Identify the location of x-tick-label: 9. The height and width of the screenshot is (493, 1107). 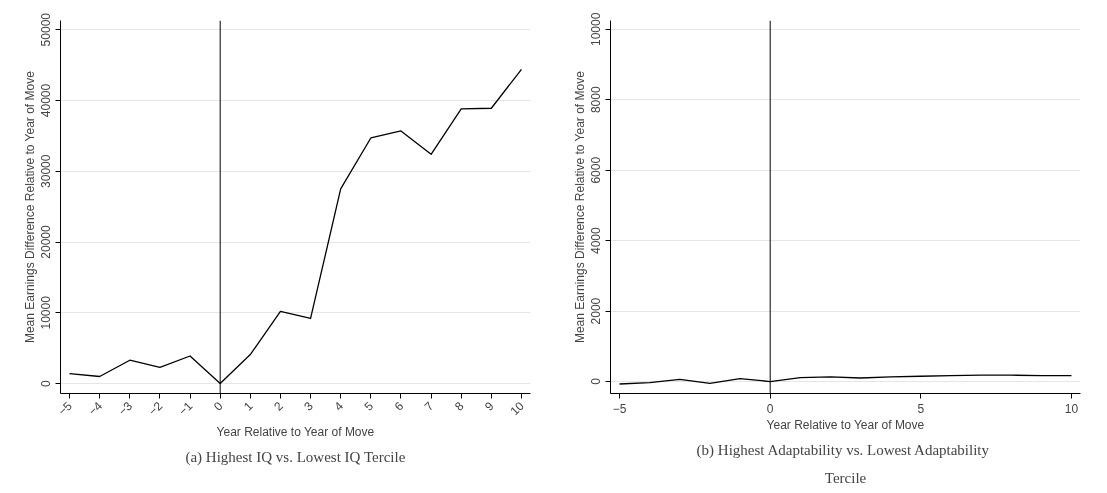
(489, 406).